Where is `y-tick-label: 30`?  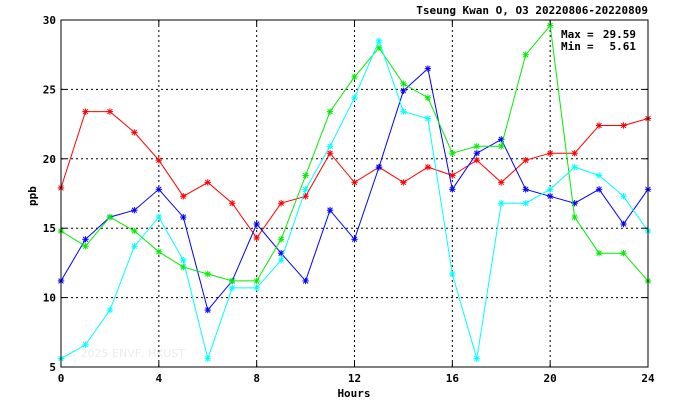
y-tick-label: 30 is located at coordinates (49, 20).